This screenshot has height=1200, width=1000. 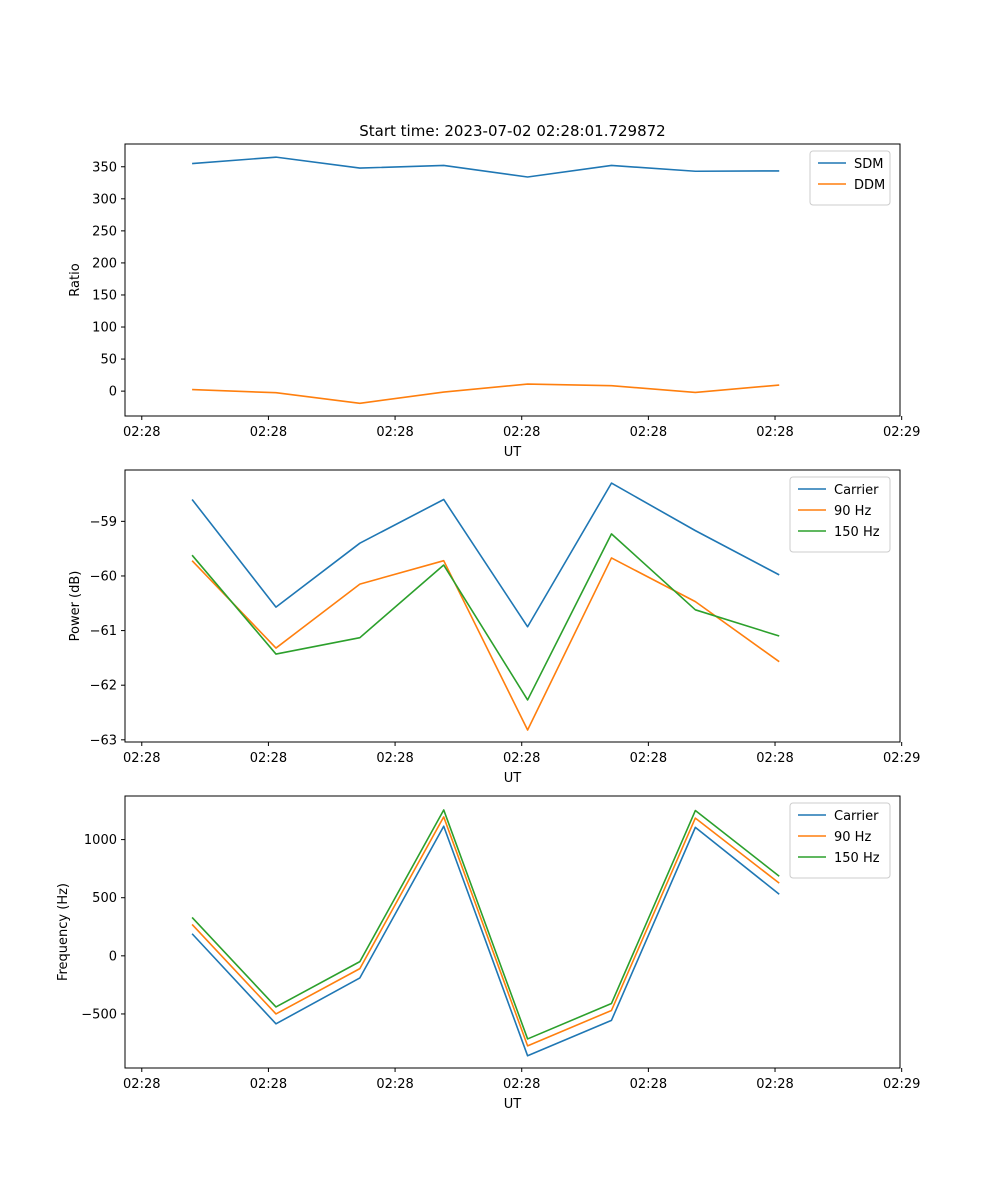 I want to click on y-tick-label: −59, so click(x=103, y=522).